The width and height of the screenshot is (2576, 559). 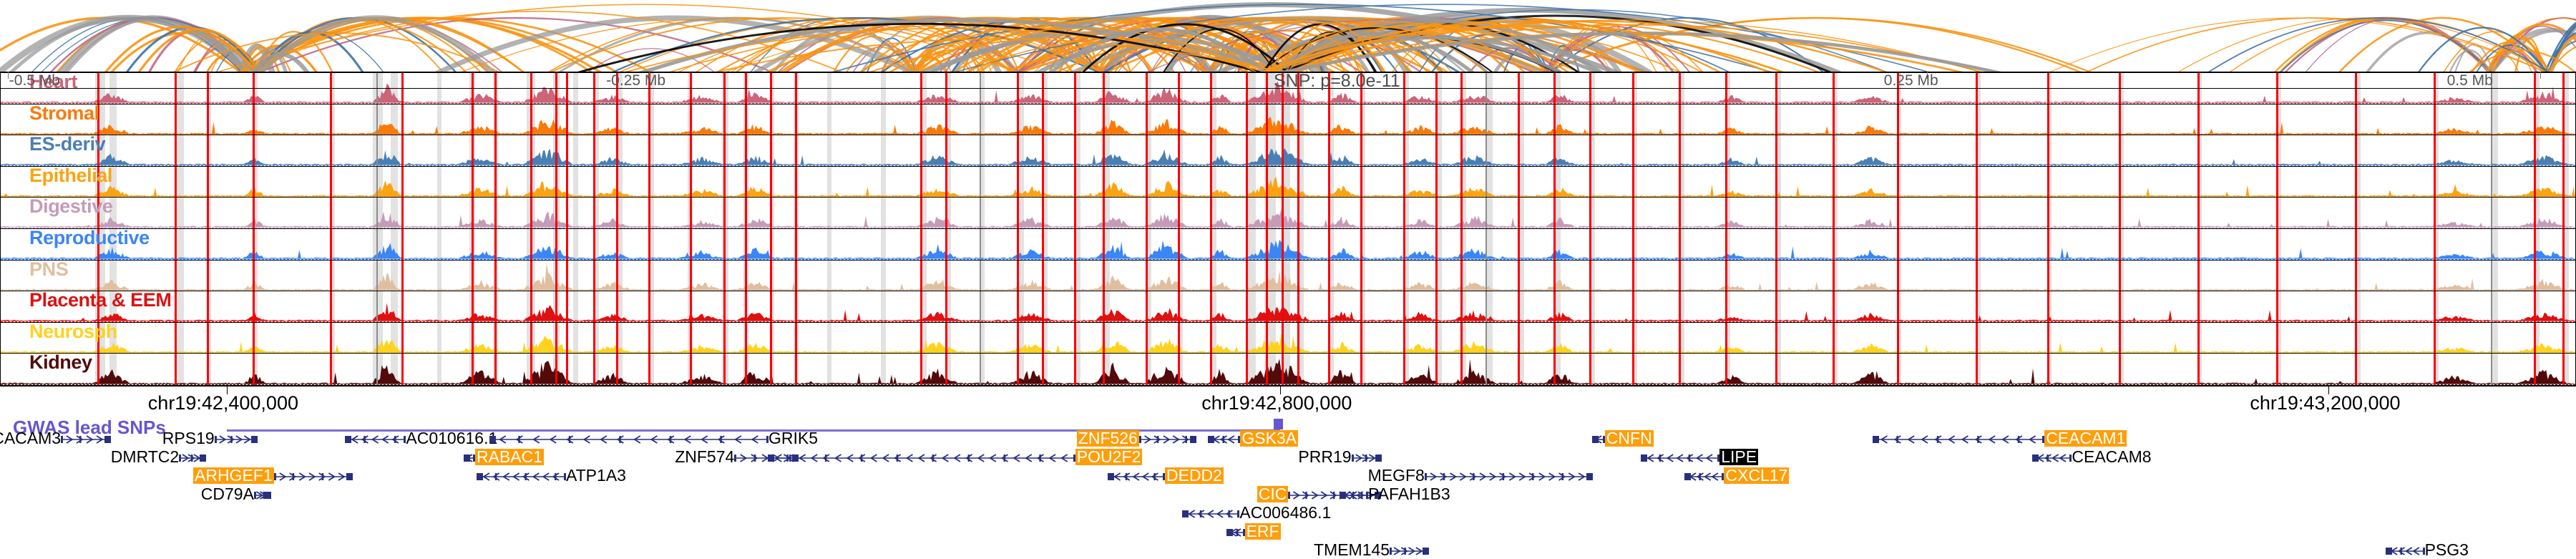 I want to click on gene-entry: ATP1A3, so click(x=551, y=475).